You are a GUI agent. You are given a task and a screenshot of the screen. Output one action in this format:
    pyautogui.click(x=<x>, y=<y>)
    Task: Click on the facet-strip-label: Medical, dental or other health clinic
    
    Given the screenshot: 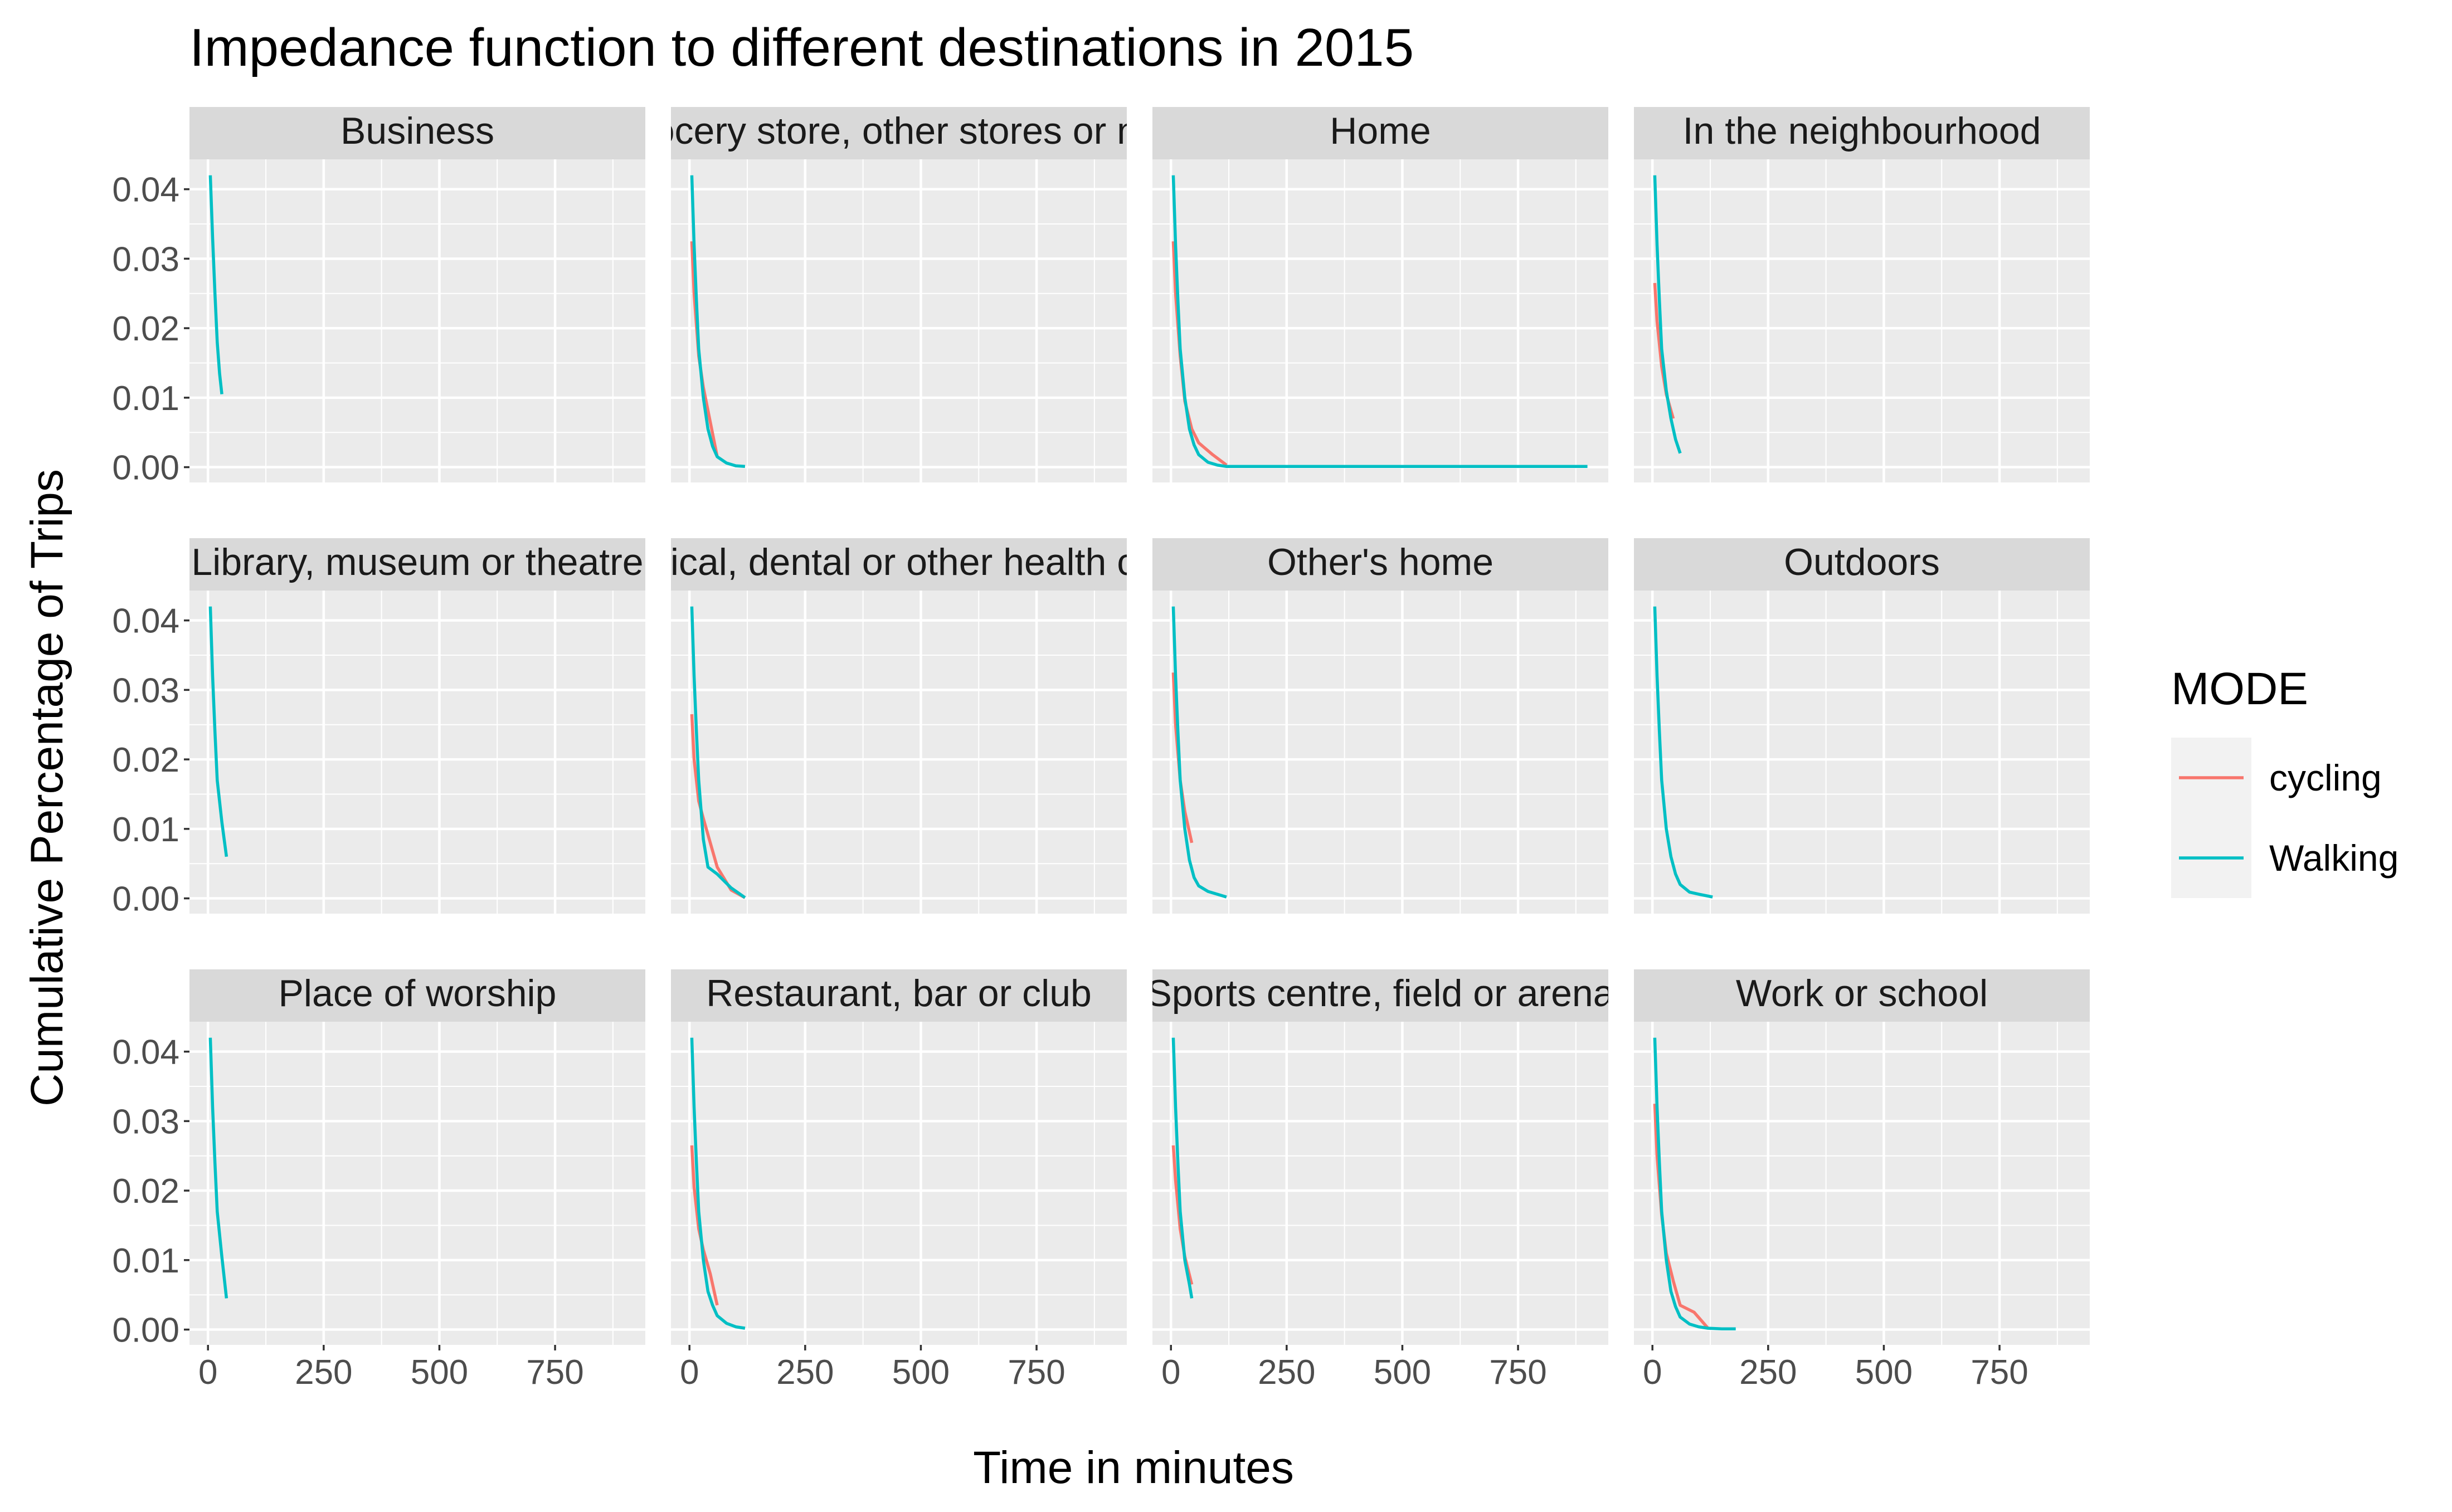 What is the action you would take?
    pyautogui.click(x=899, y=562)
    